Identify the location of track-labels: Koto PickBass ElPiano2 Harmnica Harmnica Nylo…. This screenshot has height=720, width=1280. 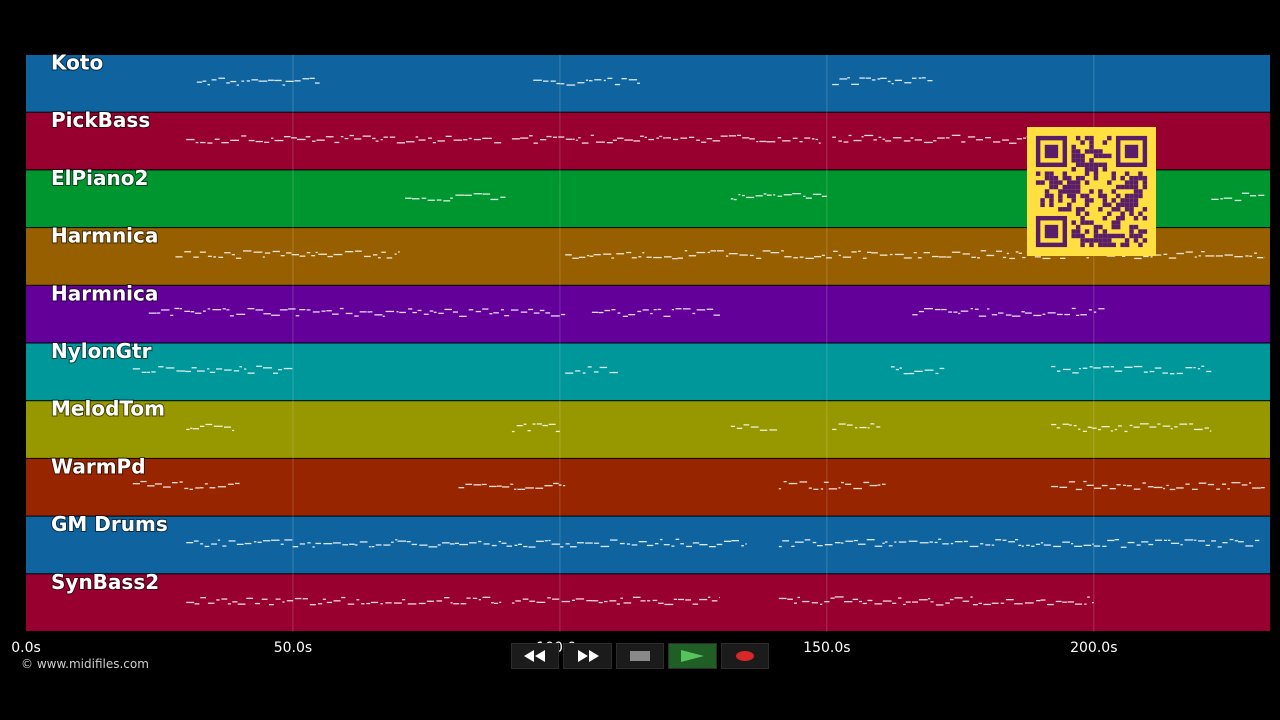
(109, 322).